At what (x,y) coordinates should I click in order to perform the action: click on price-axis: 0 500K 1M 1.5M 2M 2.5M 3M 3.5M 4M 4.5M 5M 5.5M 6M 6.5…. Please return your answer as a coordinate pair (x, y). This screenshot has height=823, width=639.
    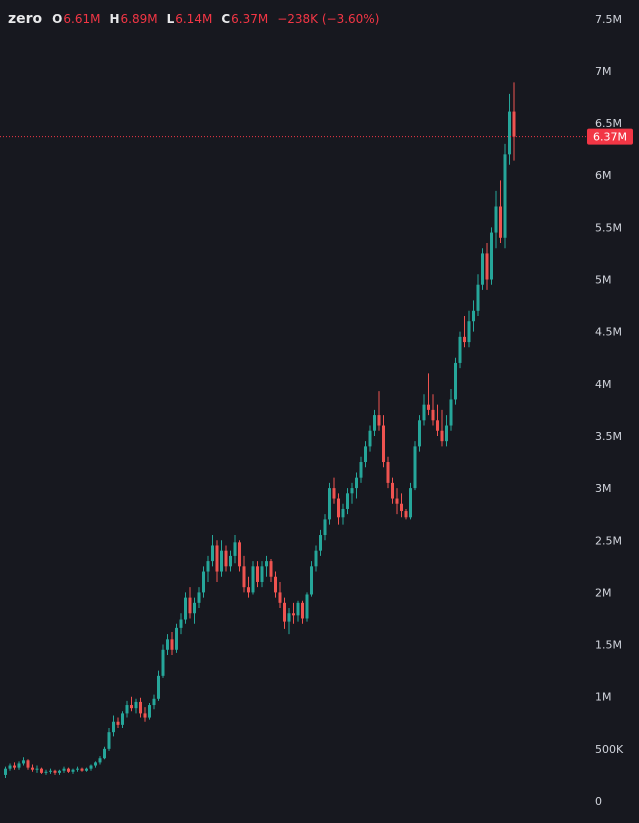
    Looking at the image, I should click on (609, 410).